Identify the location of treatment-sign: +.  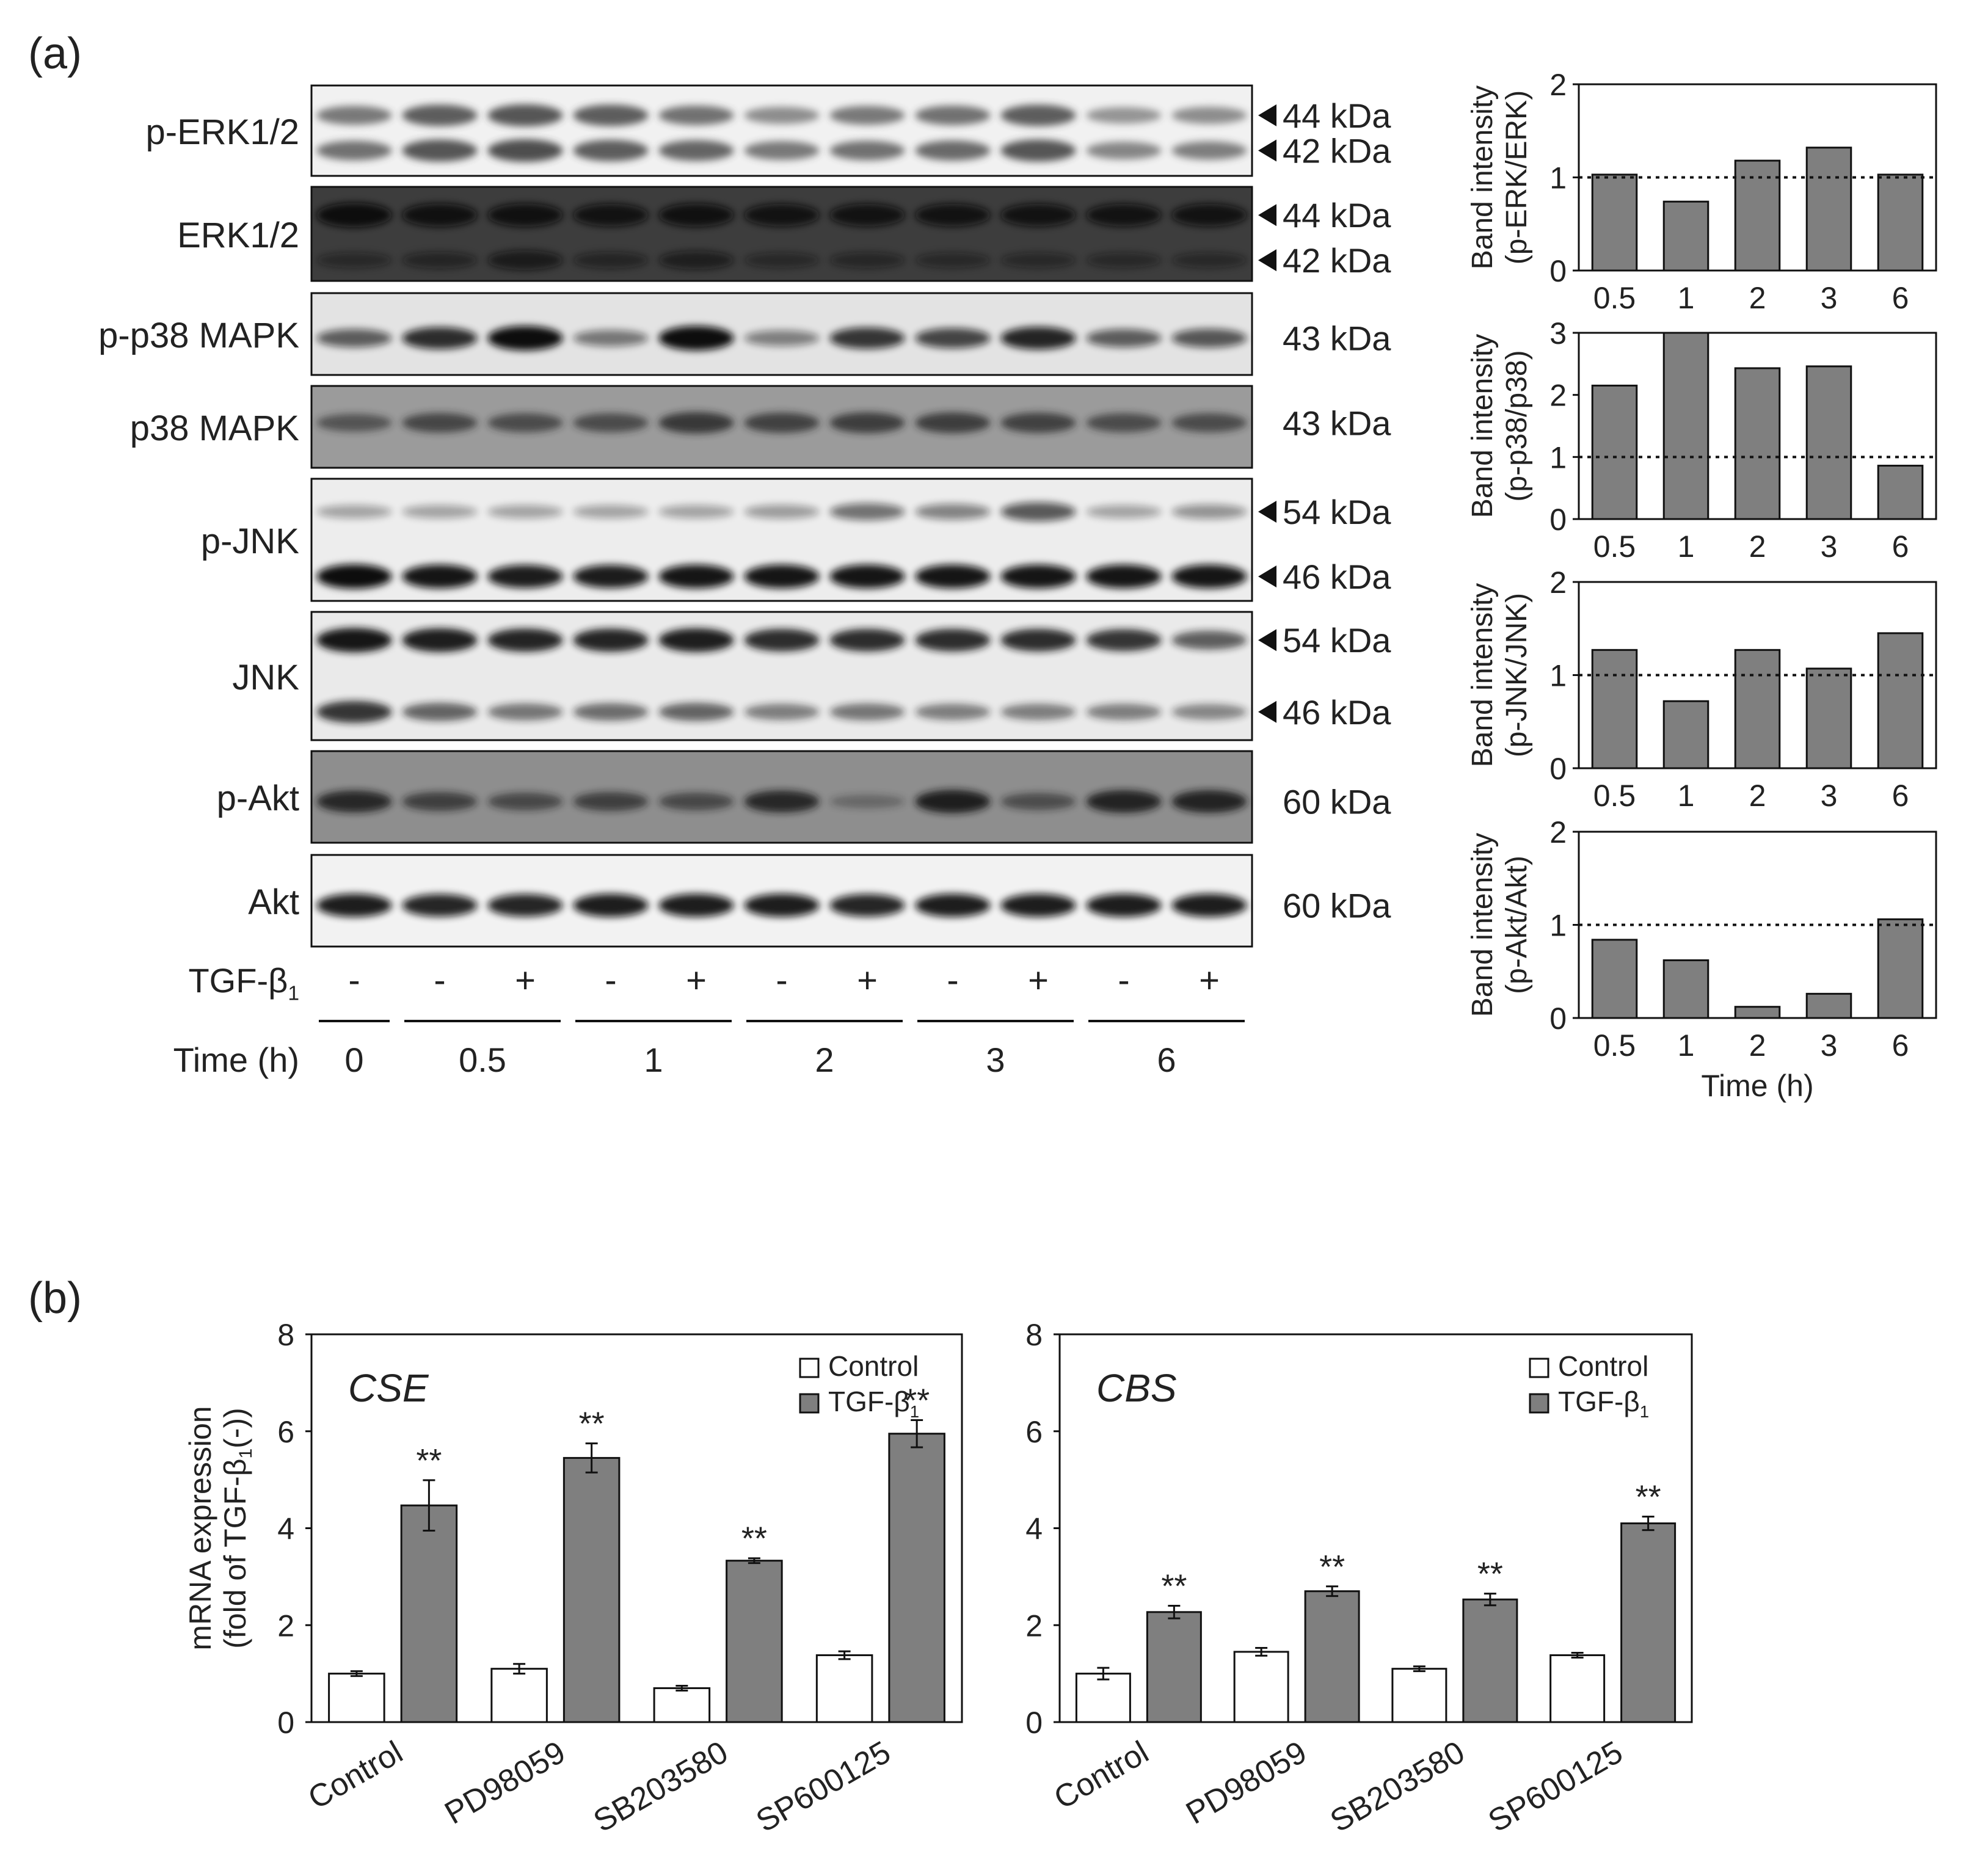
(1209, 981).